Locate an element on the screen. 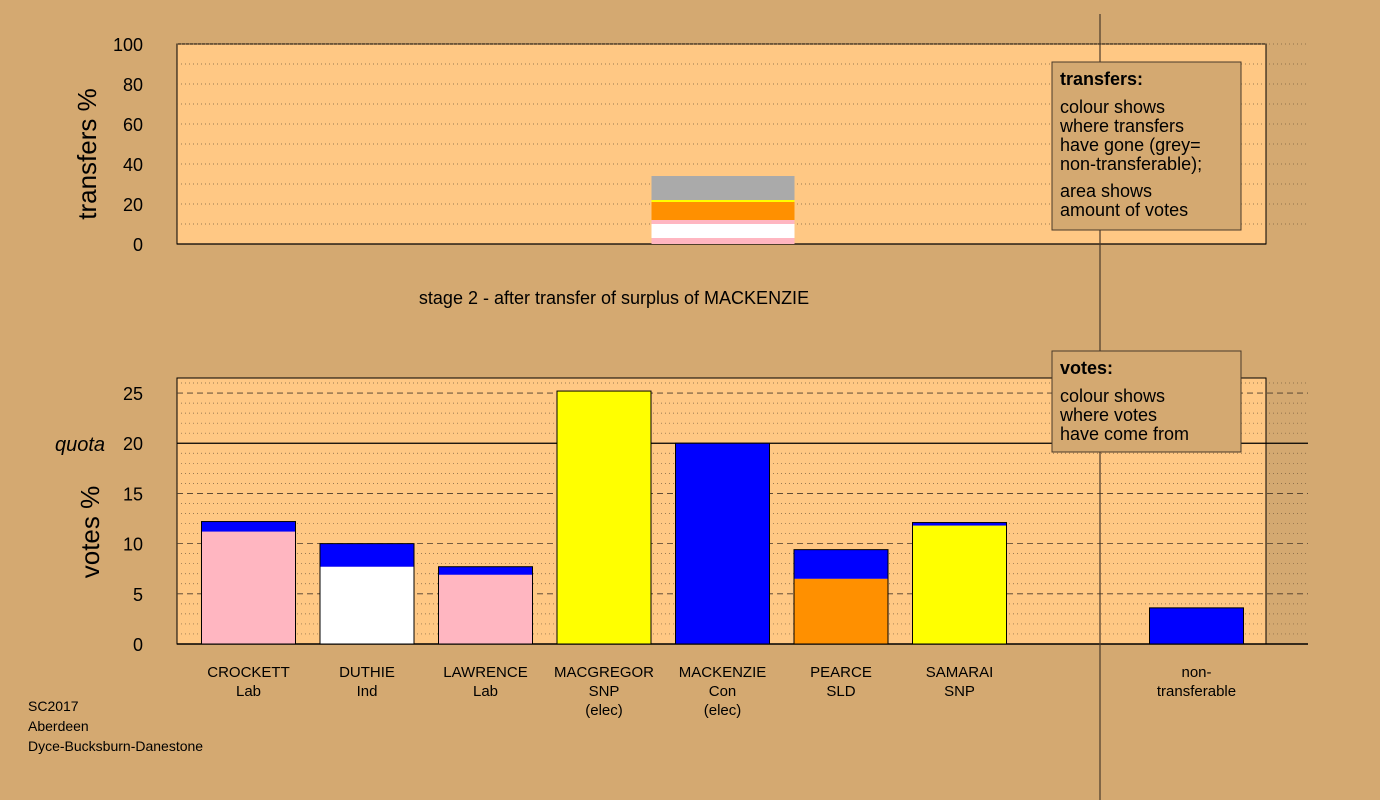 The width and height of the screenshot is (1380, 800). votes-y-tick-label: 15 is located at coordinates (133, 494).